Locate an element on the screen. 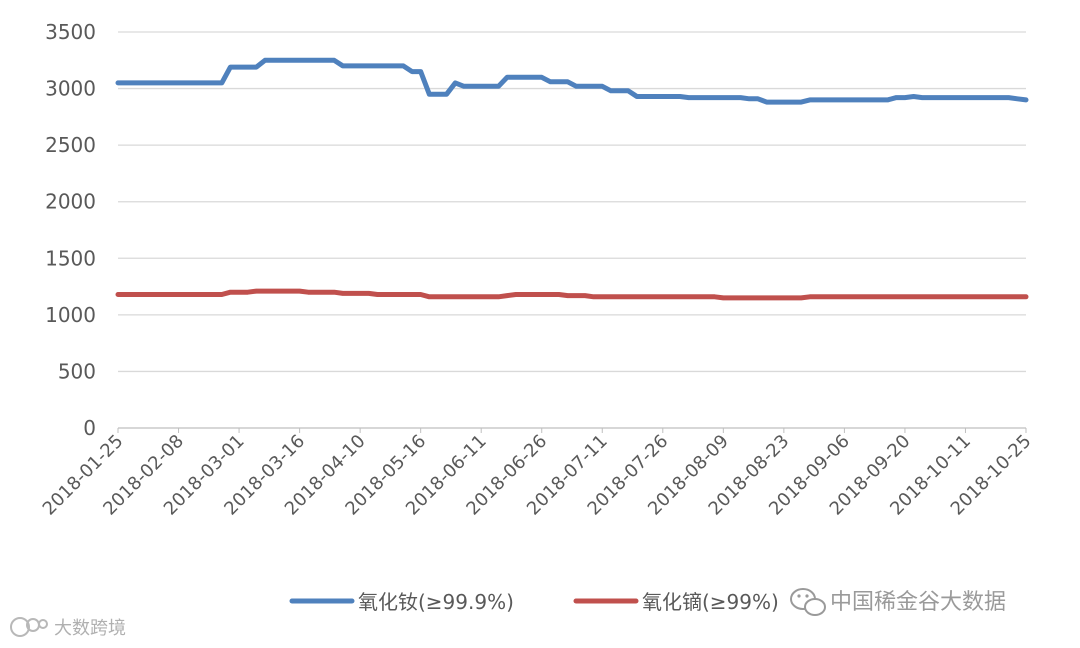 Image resolution: width=1080 pixels, height=648 pixels. source-watermark: 中国稀金谷大数据 is located at coordinates (898, 602).